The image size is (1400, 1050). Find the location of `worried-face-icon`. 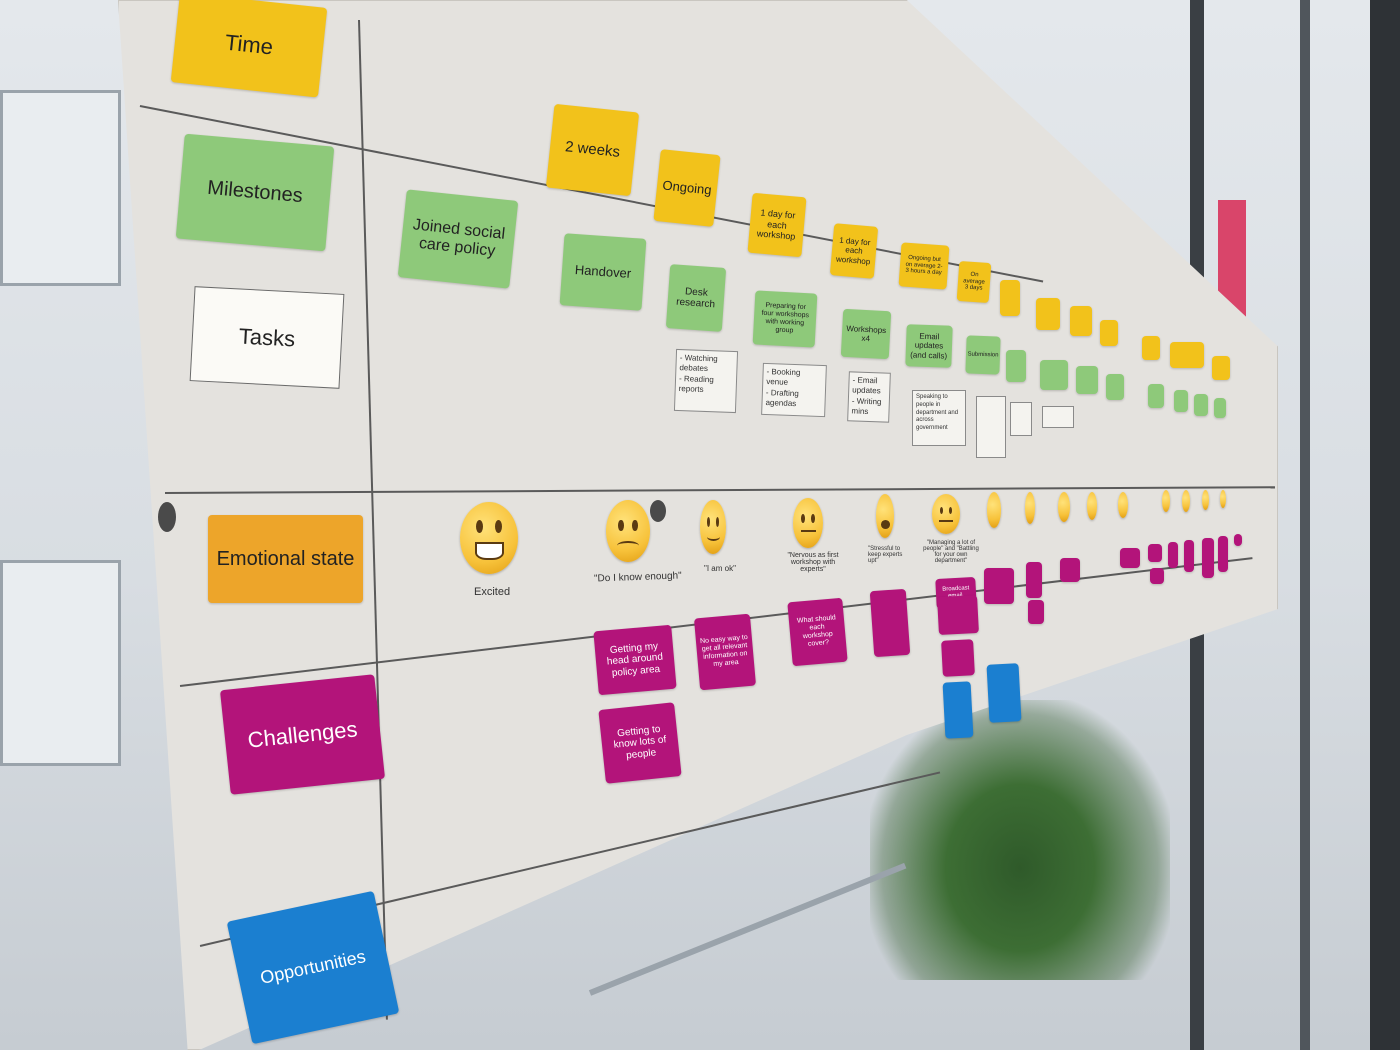

worried-face-icon is located at coordinates (628, 531).